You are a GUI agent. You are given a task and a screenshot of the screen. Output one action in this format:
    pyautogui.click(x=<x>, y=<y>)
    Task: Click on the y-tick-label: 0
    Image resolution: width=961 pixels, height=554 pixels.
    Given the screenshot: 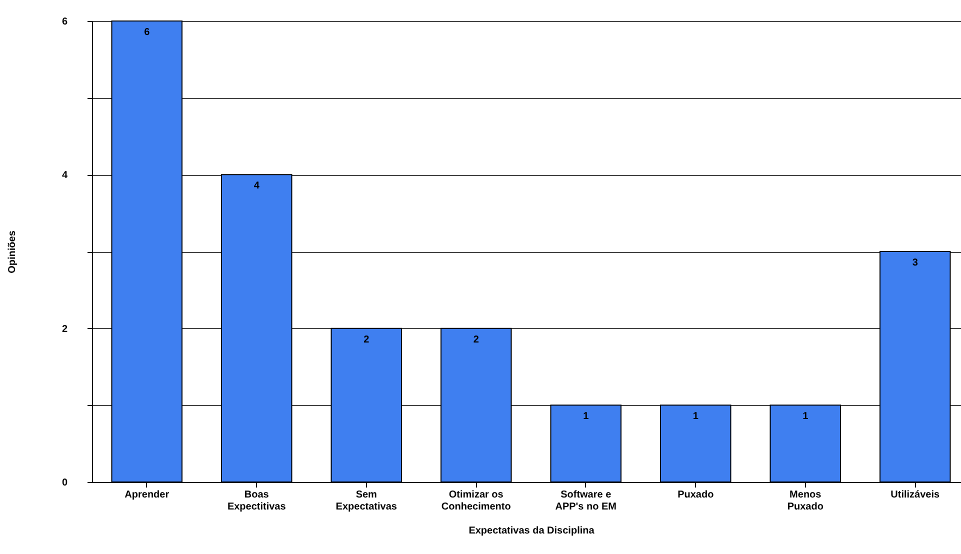 What is the action you would take?
    pyautogui.click(x=65, y=483)
    